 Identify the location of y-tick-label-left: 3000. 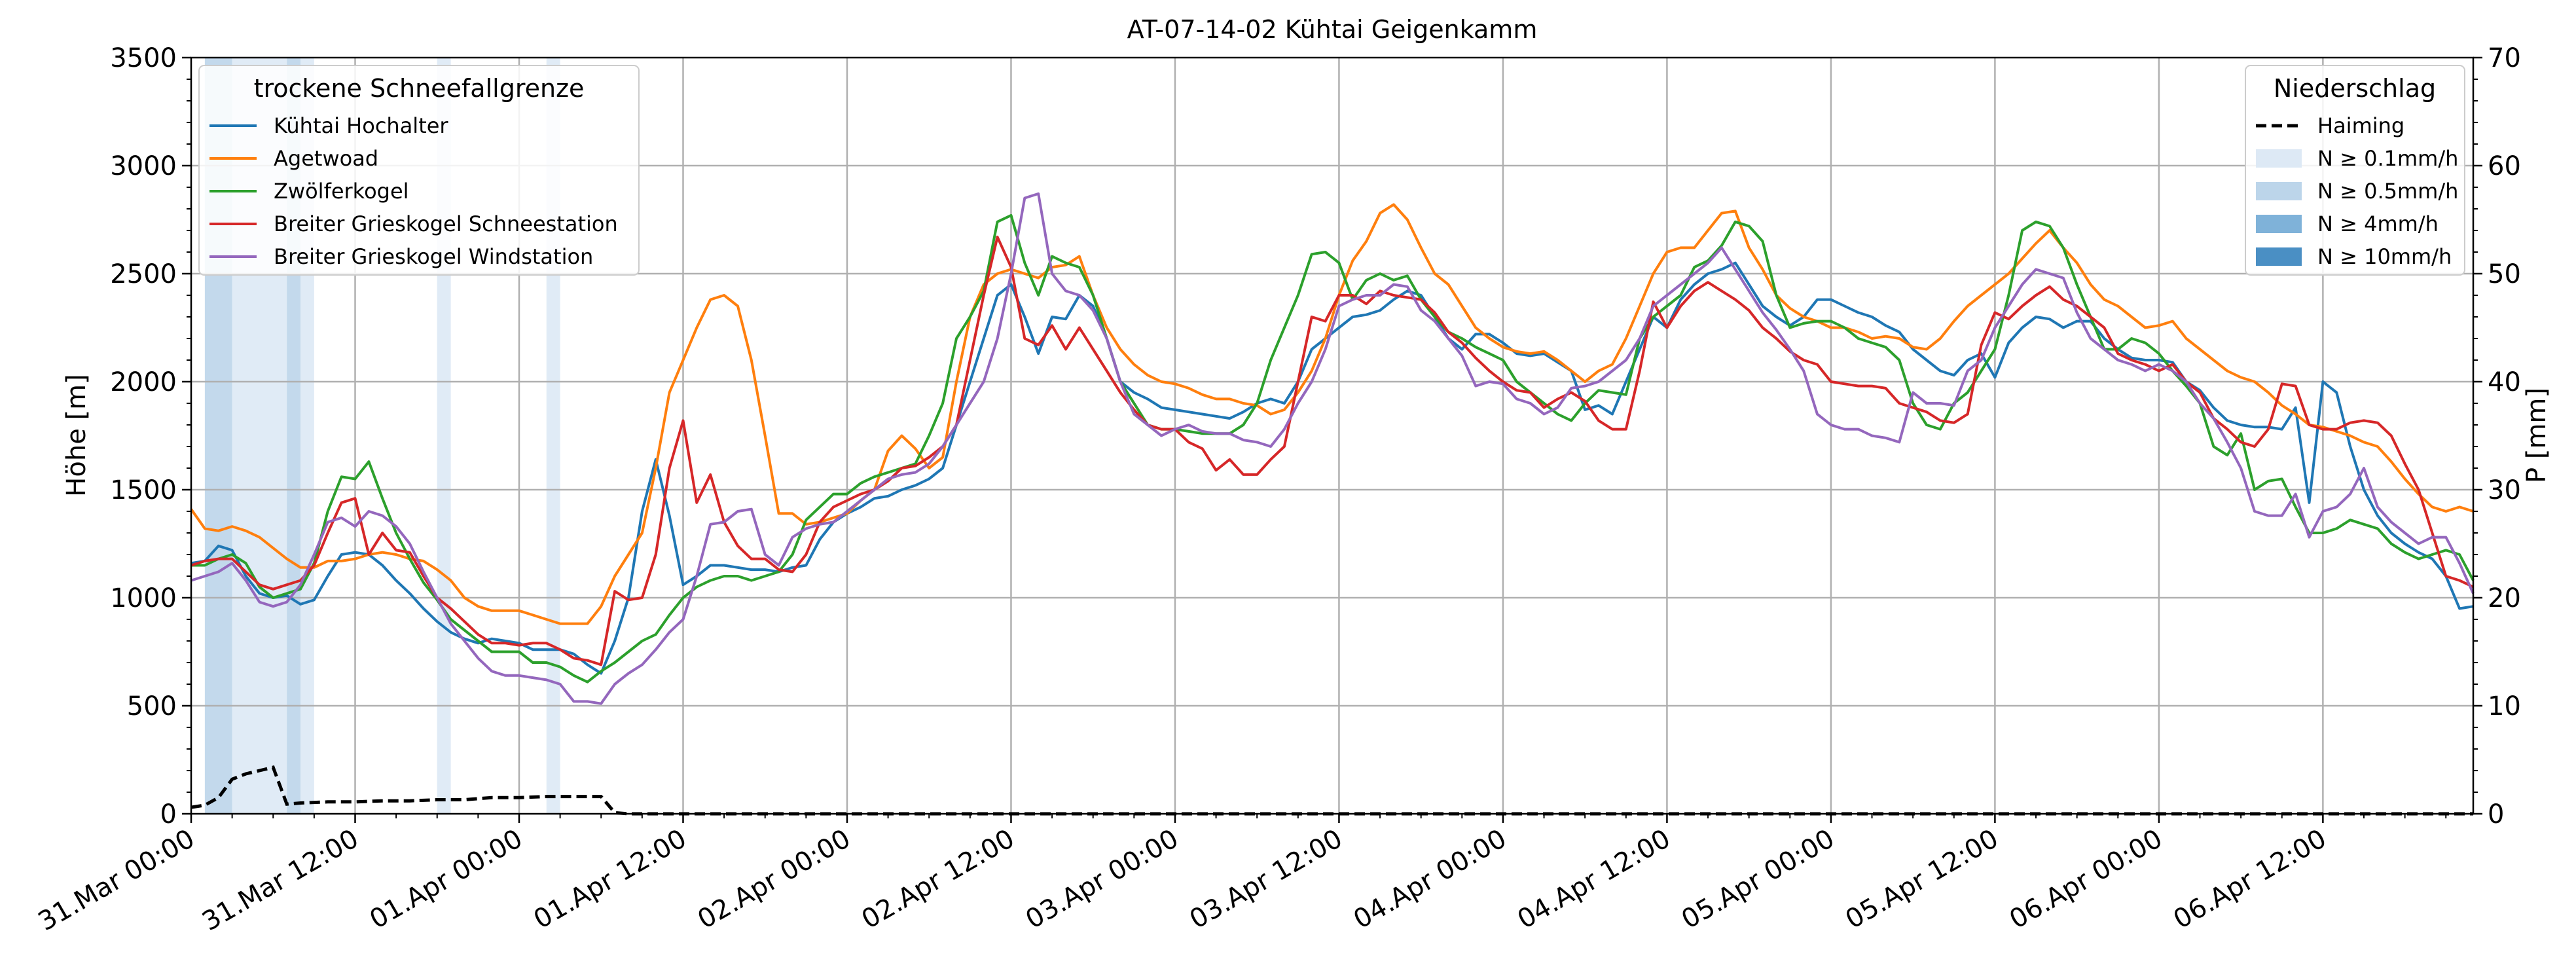
(143, 166).